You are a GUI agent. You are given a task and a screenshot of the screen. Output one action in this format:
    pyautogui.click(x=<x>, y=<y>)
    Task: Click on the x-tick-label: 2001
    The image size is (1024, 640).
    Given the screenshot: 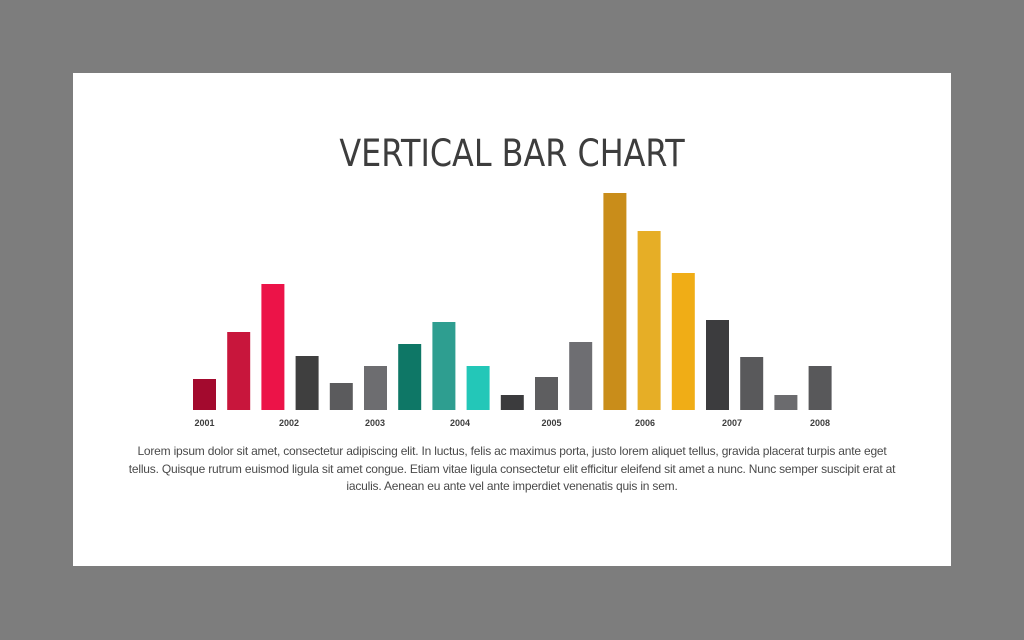 What is the action you would take?
    pyautogui.click(x=204, y=423)
    